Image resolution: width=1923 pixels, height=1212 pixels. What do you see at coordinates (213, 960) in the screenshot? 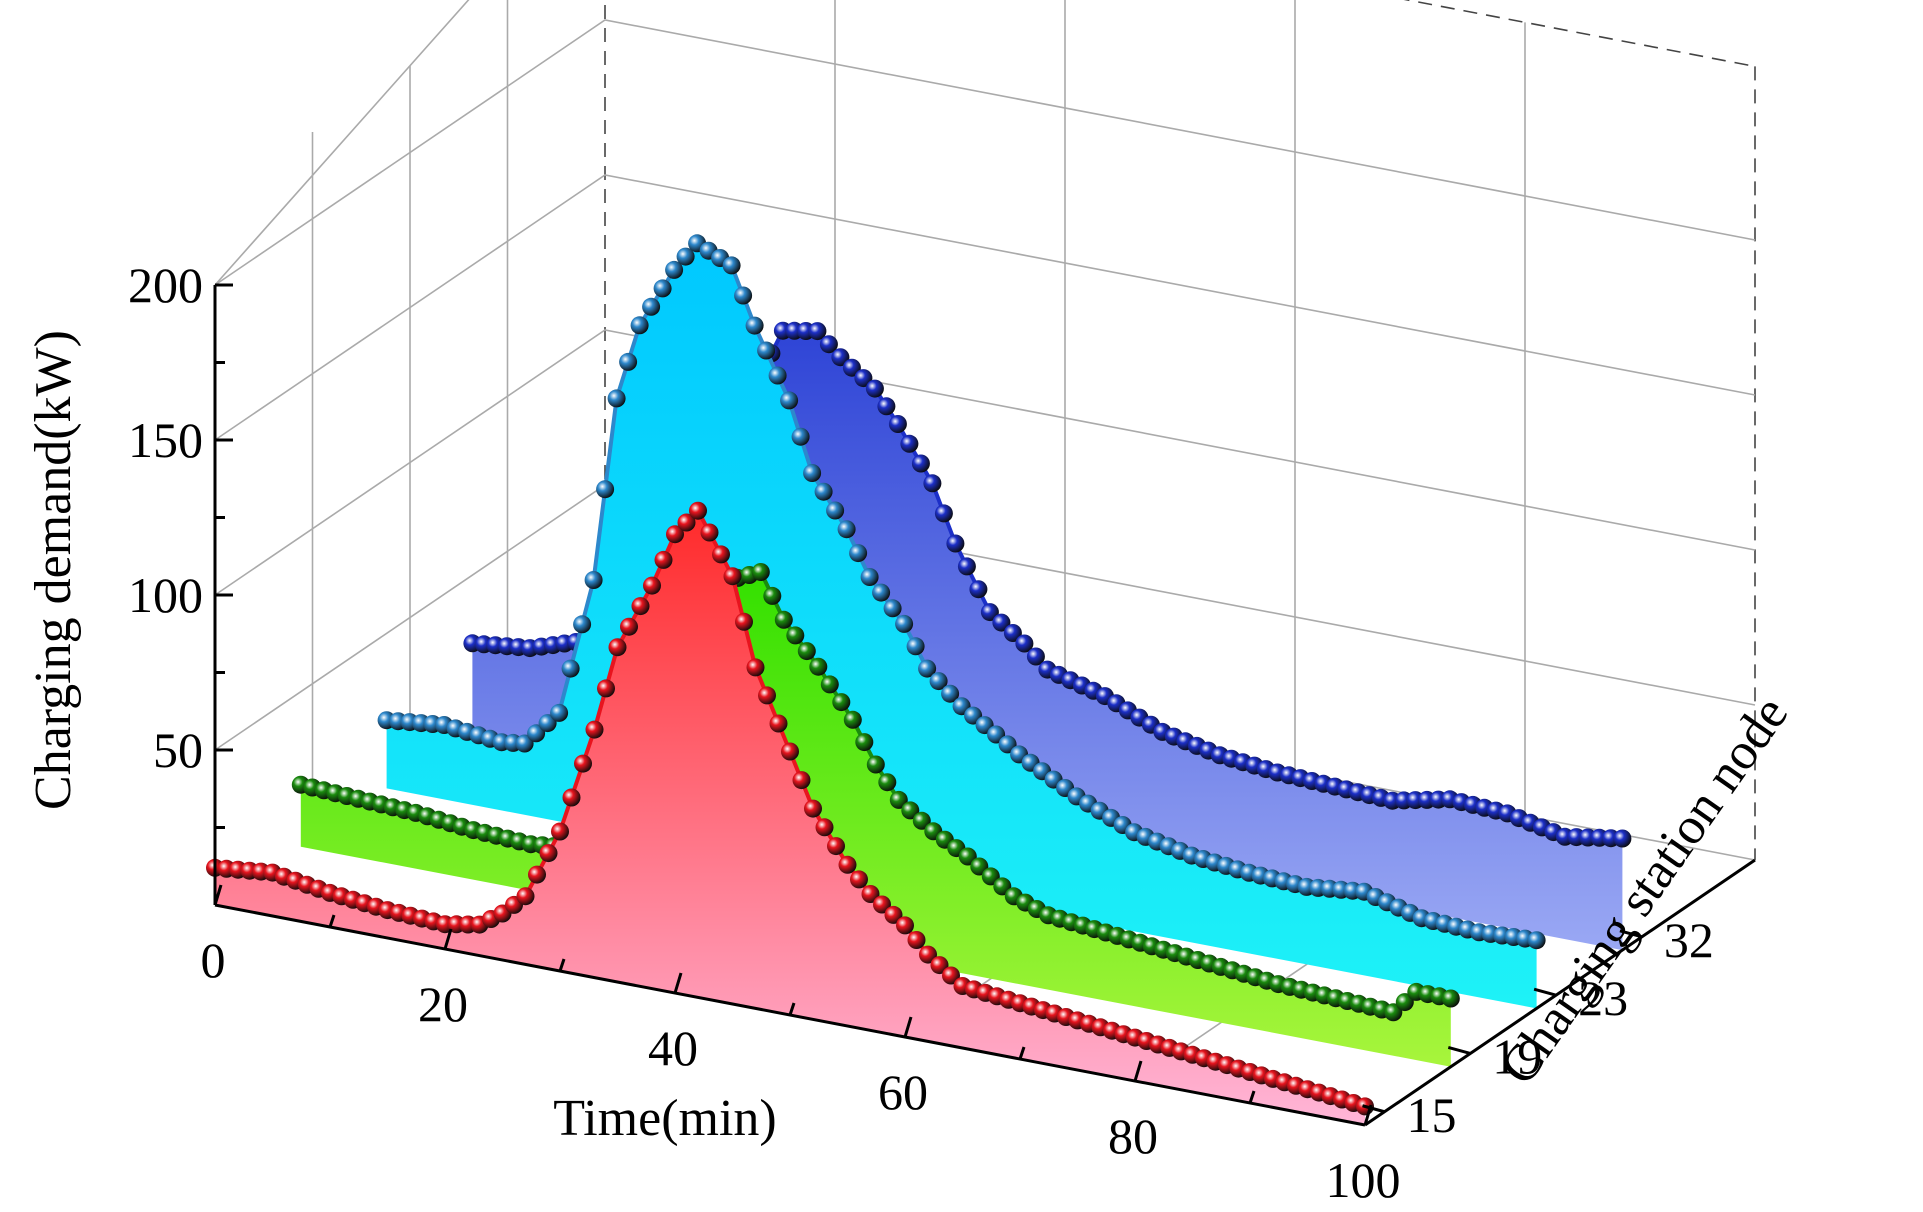
I see `x-tick-label: 0` at bounding box center [213, 960].